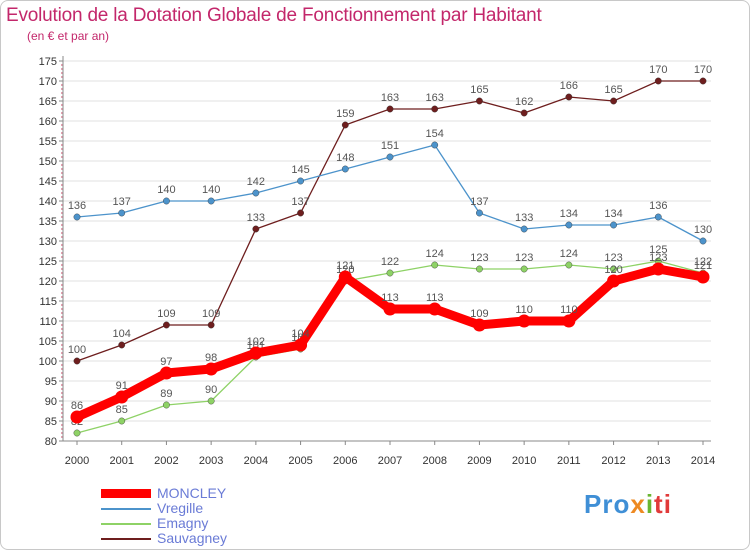  I want to click on x-tick-label-2008: 2008, so click(434, 461).